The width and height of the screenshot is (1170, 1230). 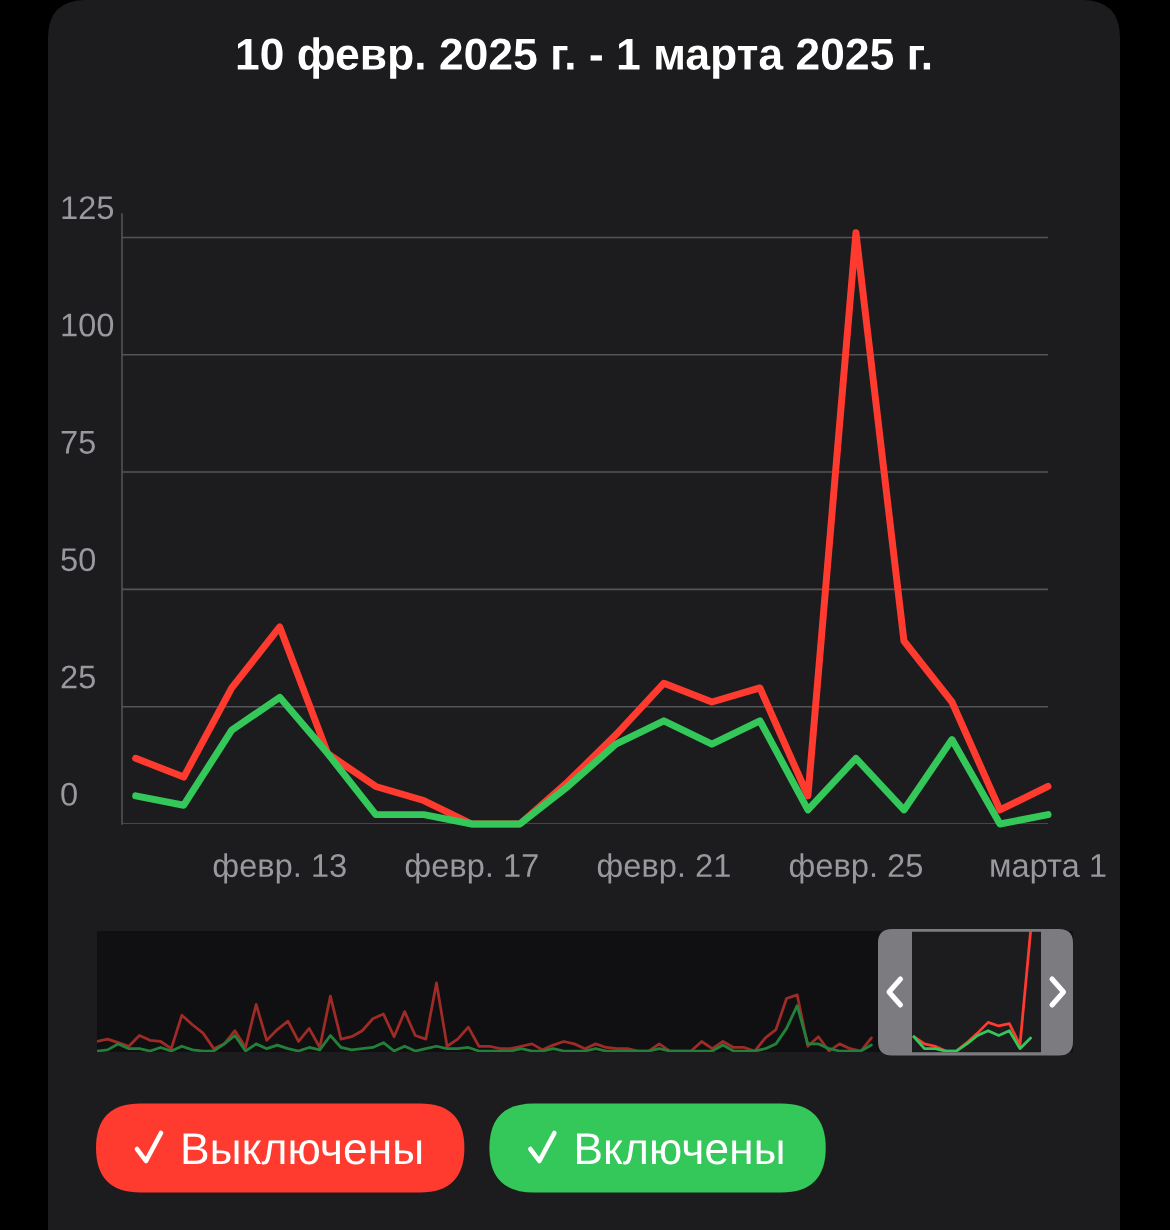 What do you see at coordinates (88, 208) in the screenshot?
I see `y-tick-label: 125` at bounding box center [88, 208].